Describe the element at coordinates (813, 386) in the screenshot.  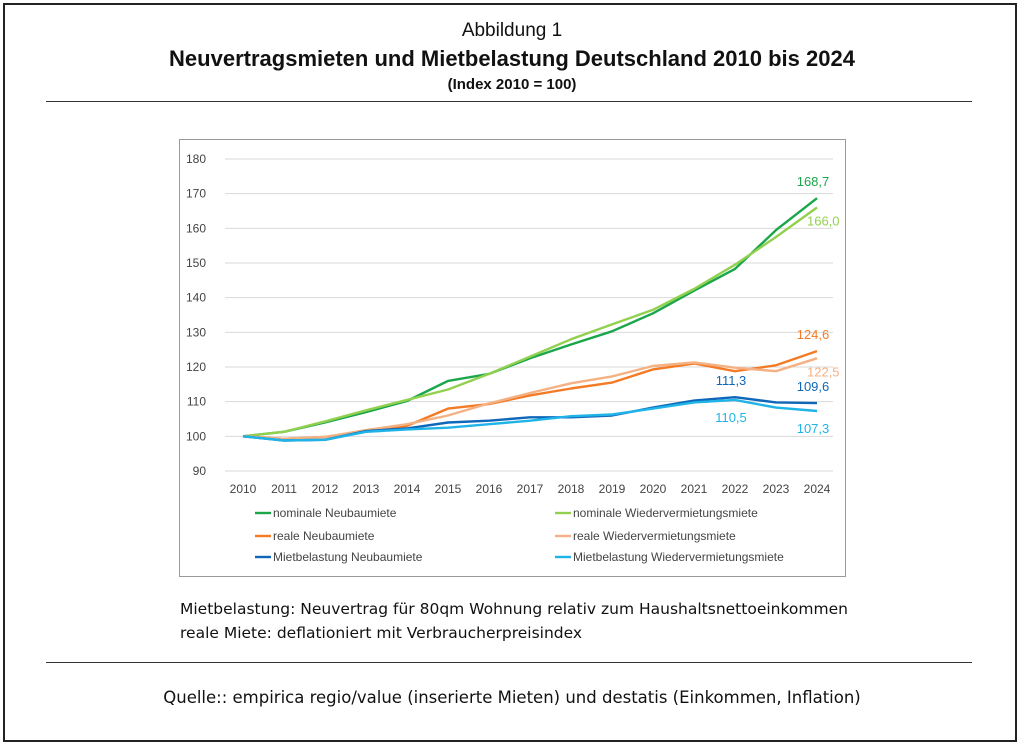
I see `data-label-6: 109,6` at that location.